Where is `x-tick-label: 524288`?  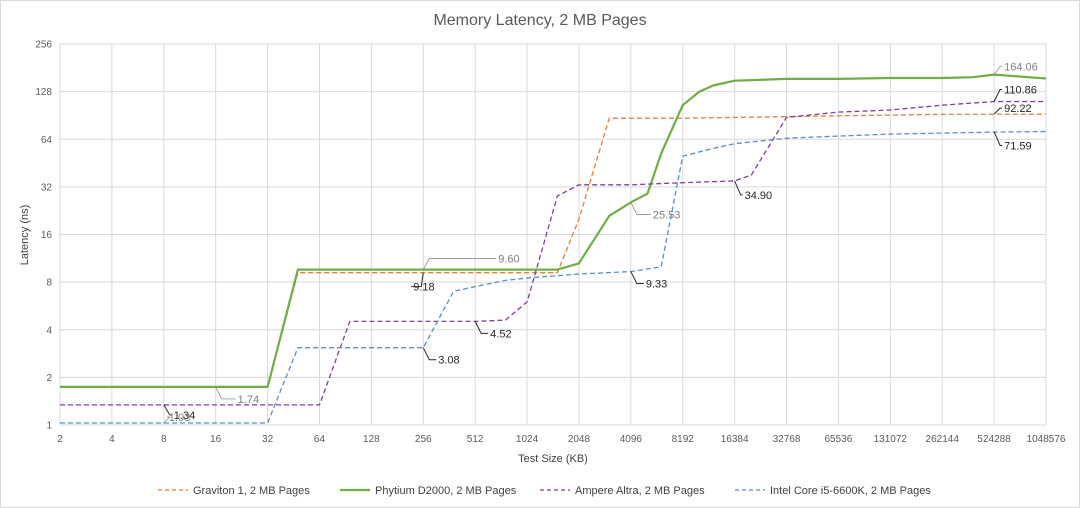 x-tick-label: 524288 is located at coordinates (994, 439).